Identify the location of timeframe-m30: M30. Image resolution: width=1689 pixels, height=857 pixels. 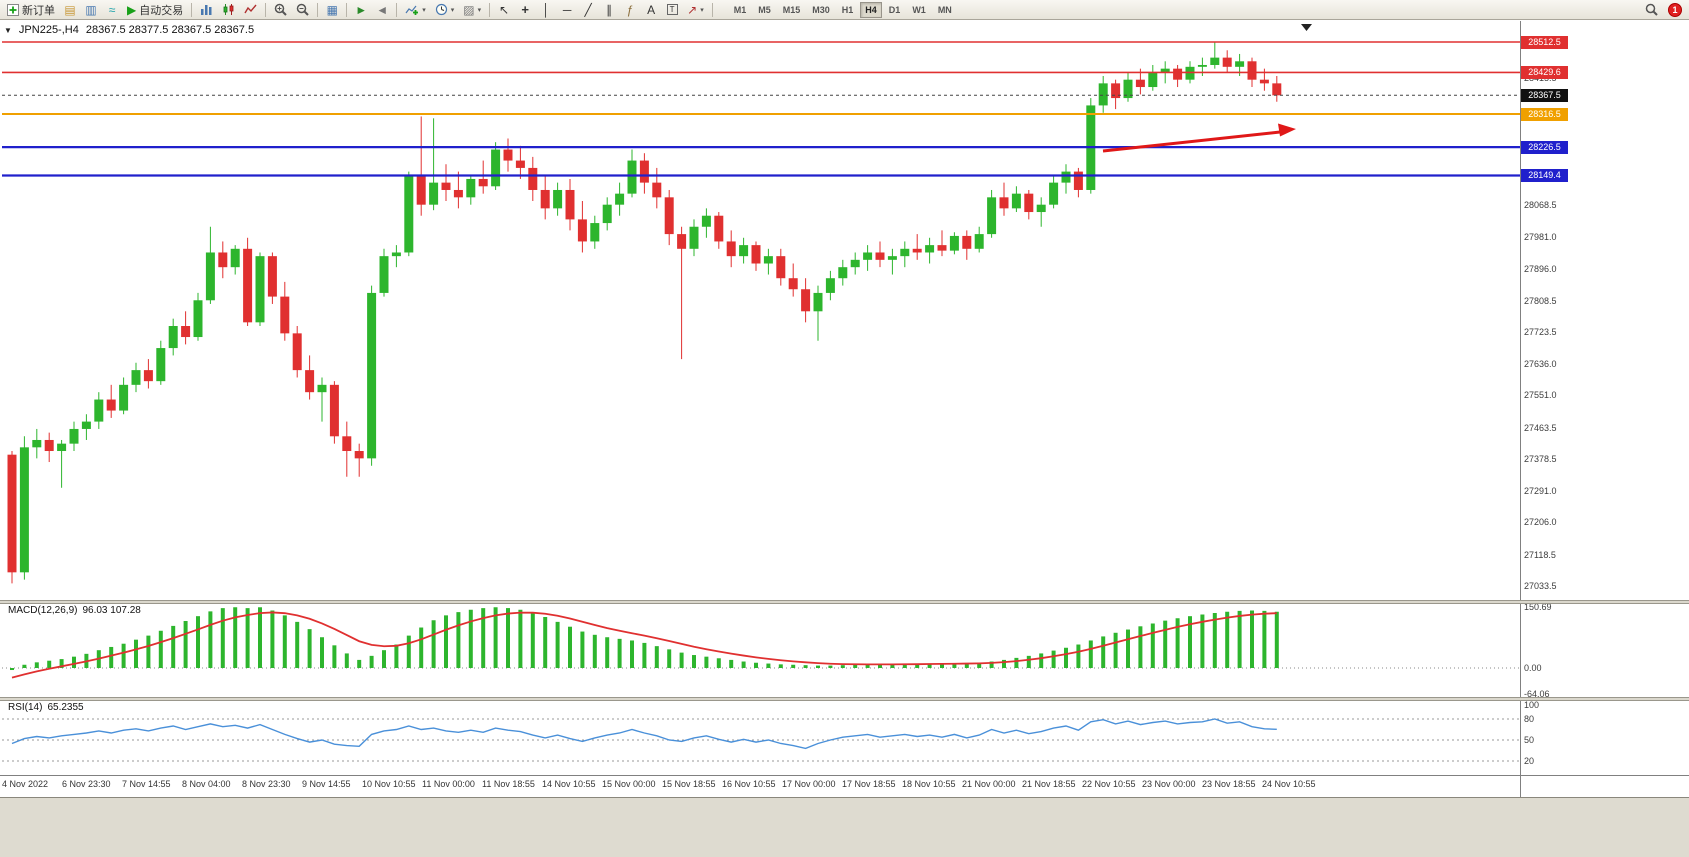
(821, 10).